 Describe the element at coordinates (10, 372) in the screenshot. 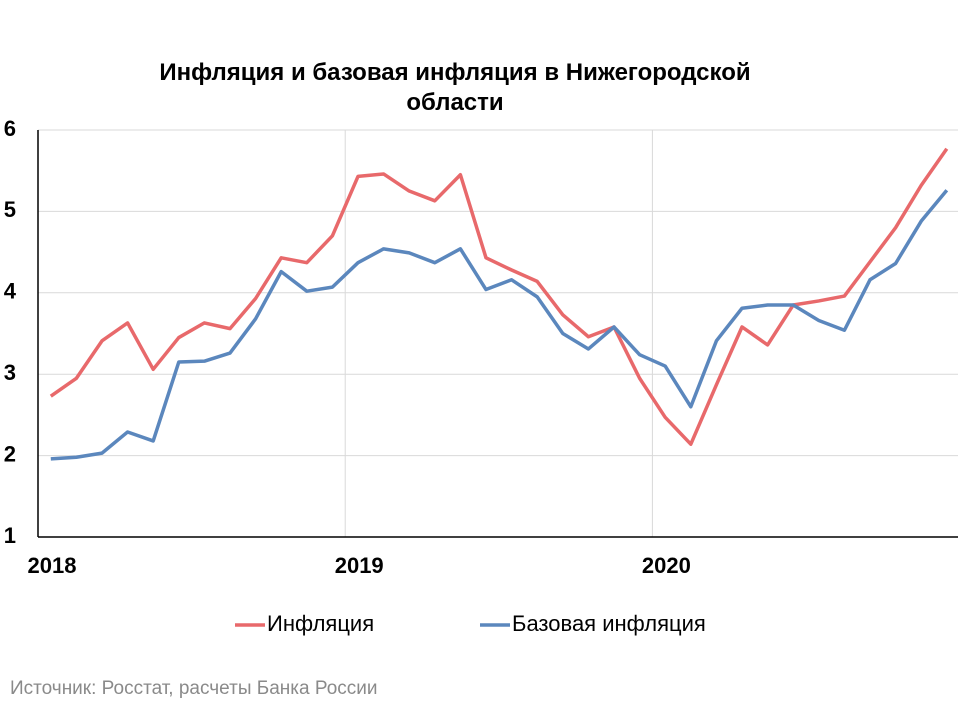

I see `y-tick-label: 3` at that location.